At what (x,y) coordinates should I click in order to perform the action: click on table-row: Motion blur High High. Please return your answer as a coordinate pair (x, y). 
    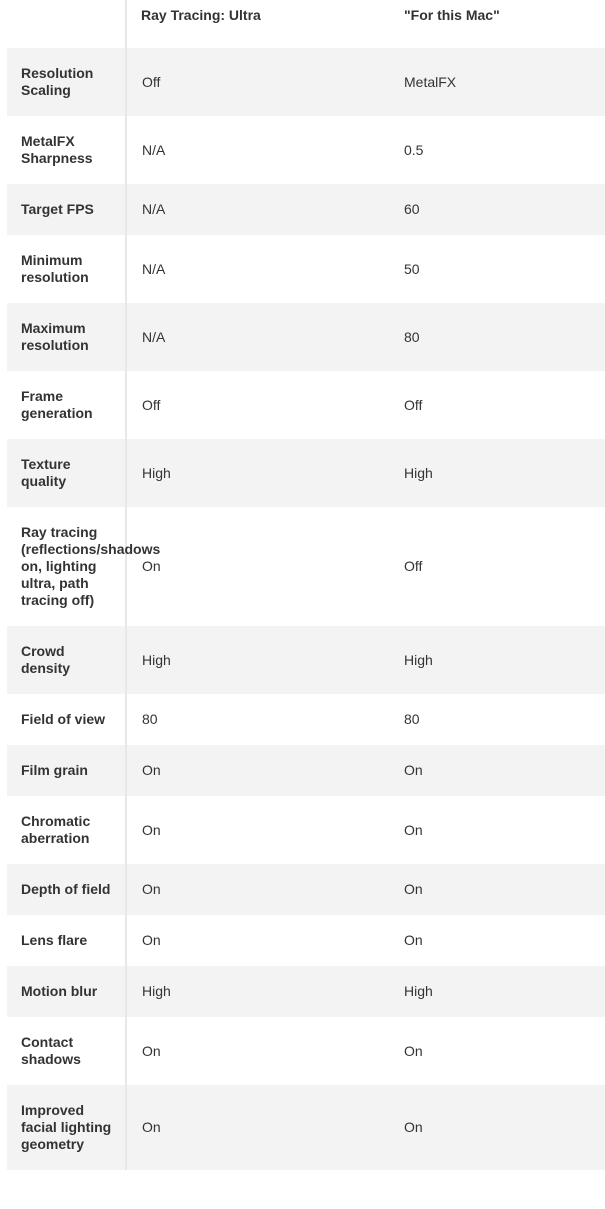
    Looking at the image, I should click on (306, 991).